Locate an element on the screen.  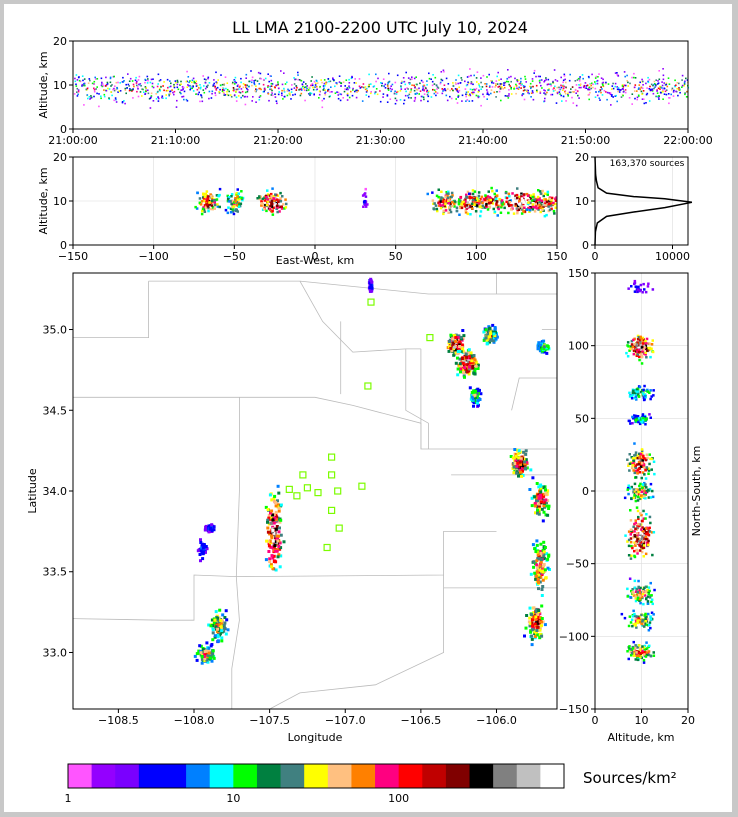
northsouth-xtick-label: 20 is located at coordinates (688, 720).